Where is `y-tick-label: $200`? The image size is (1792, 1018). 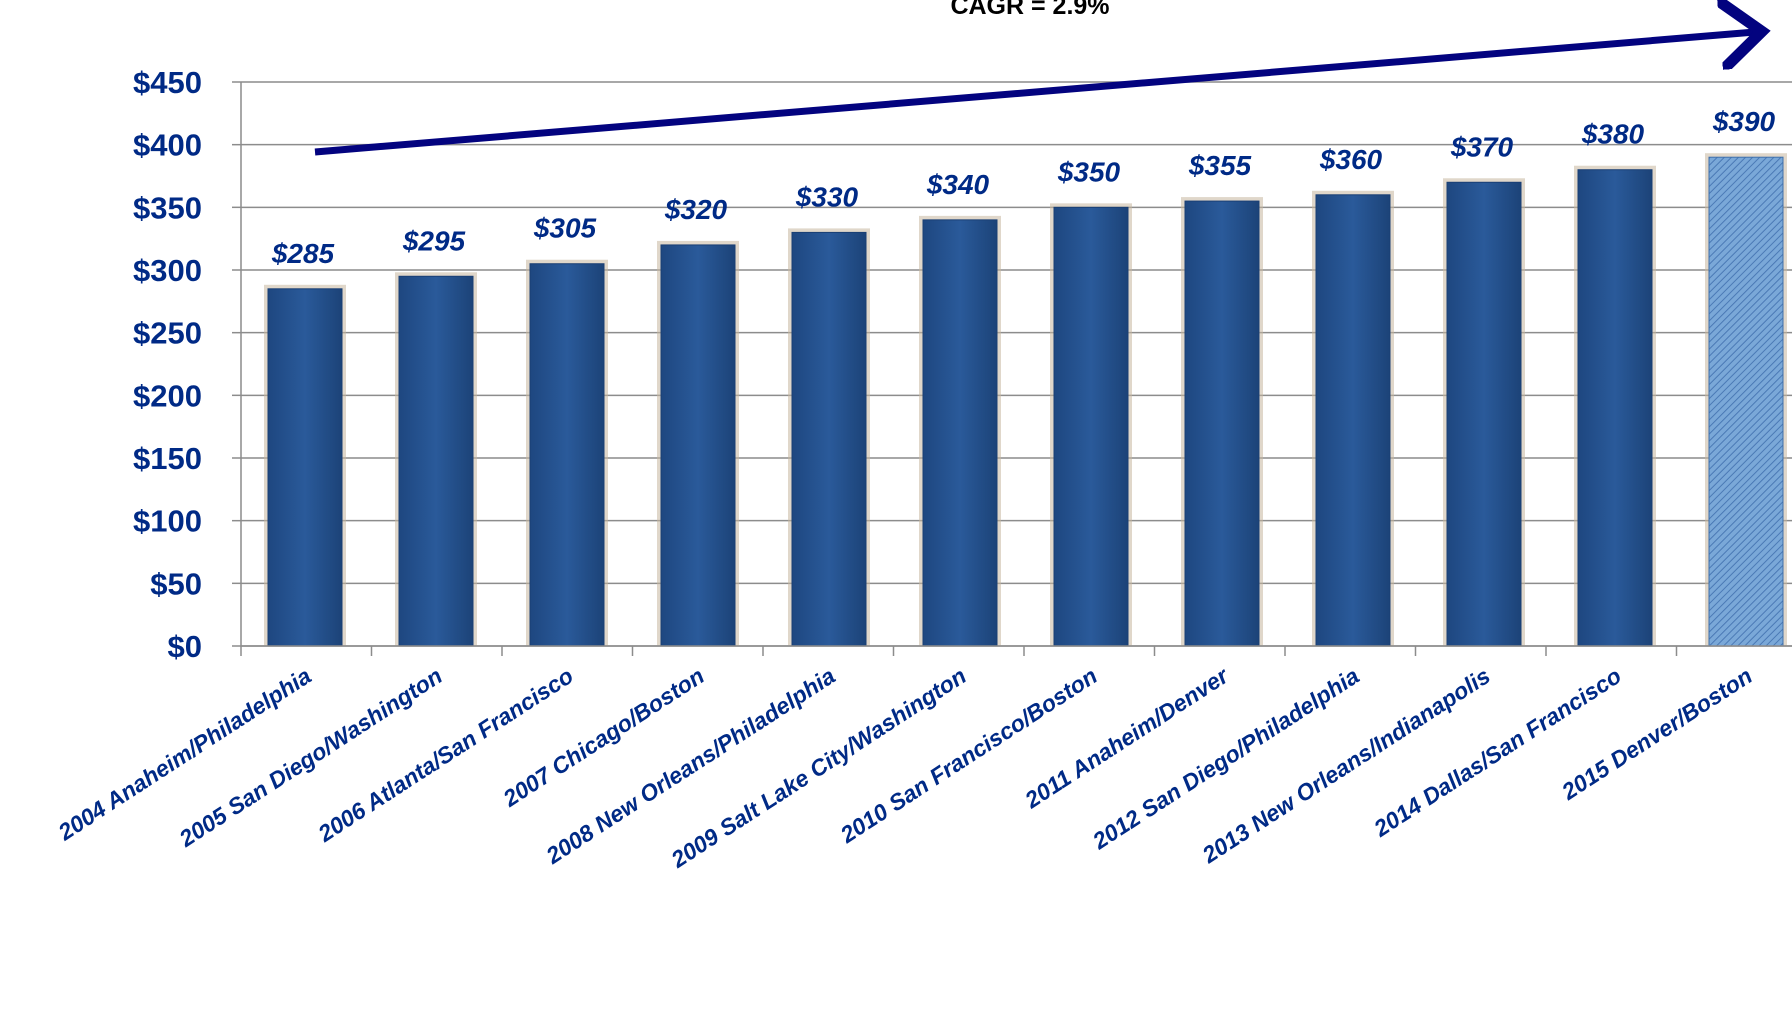
y-tick-label: $200 is located at coordinates (167, 395).